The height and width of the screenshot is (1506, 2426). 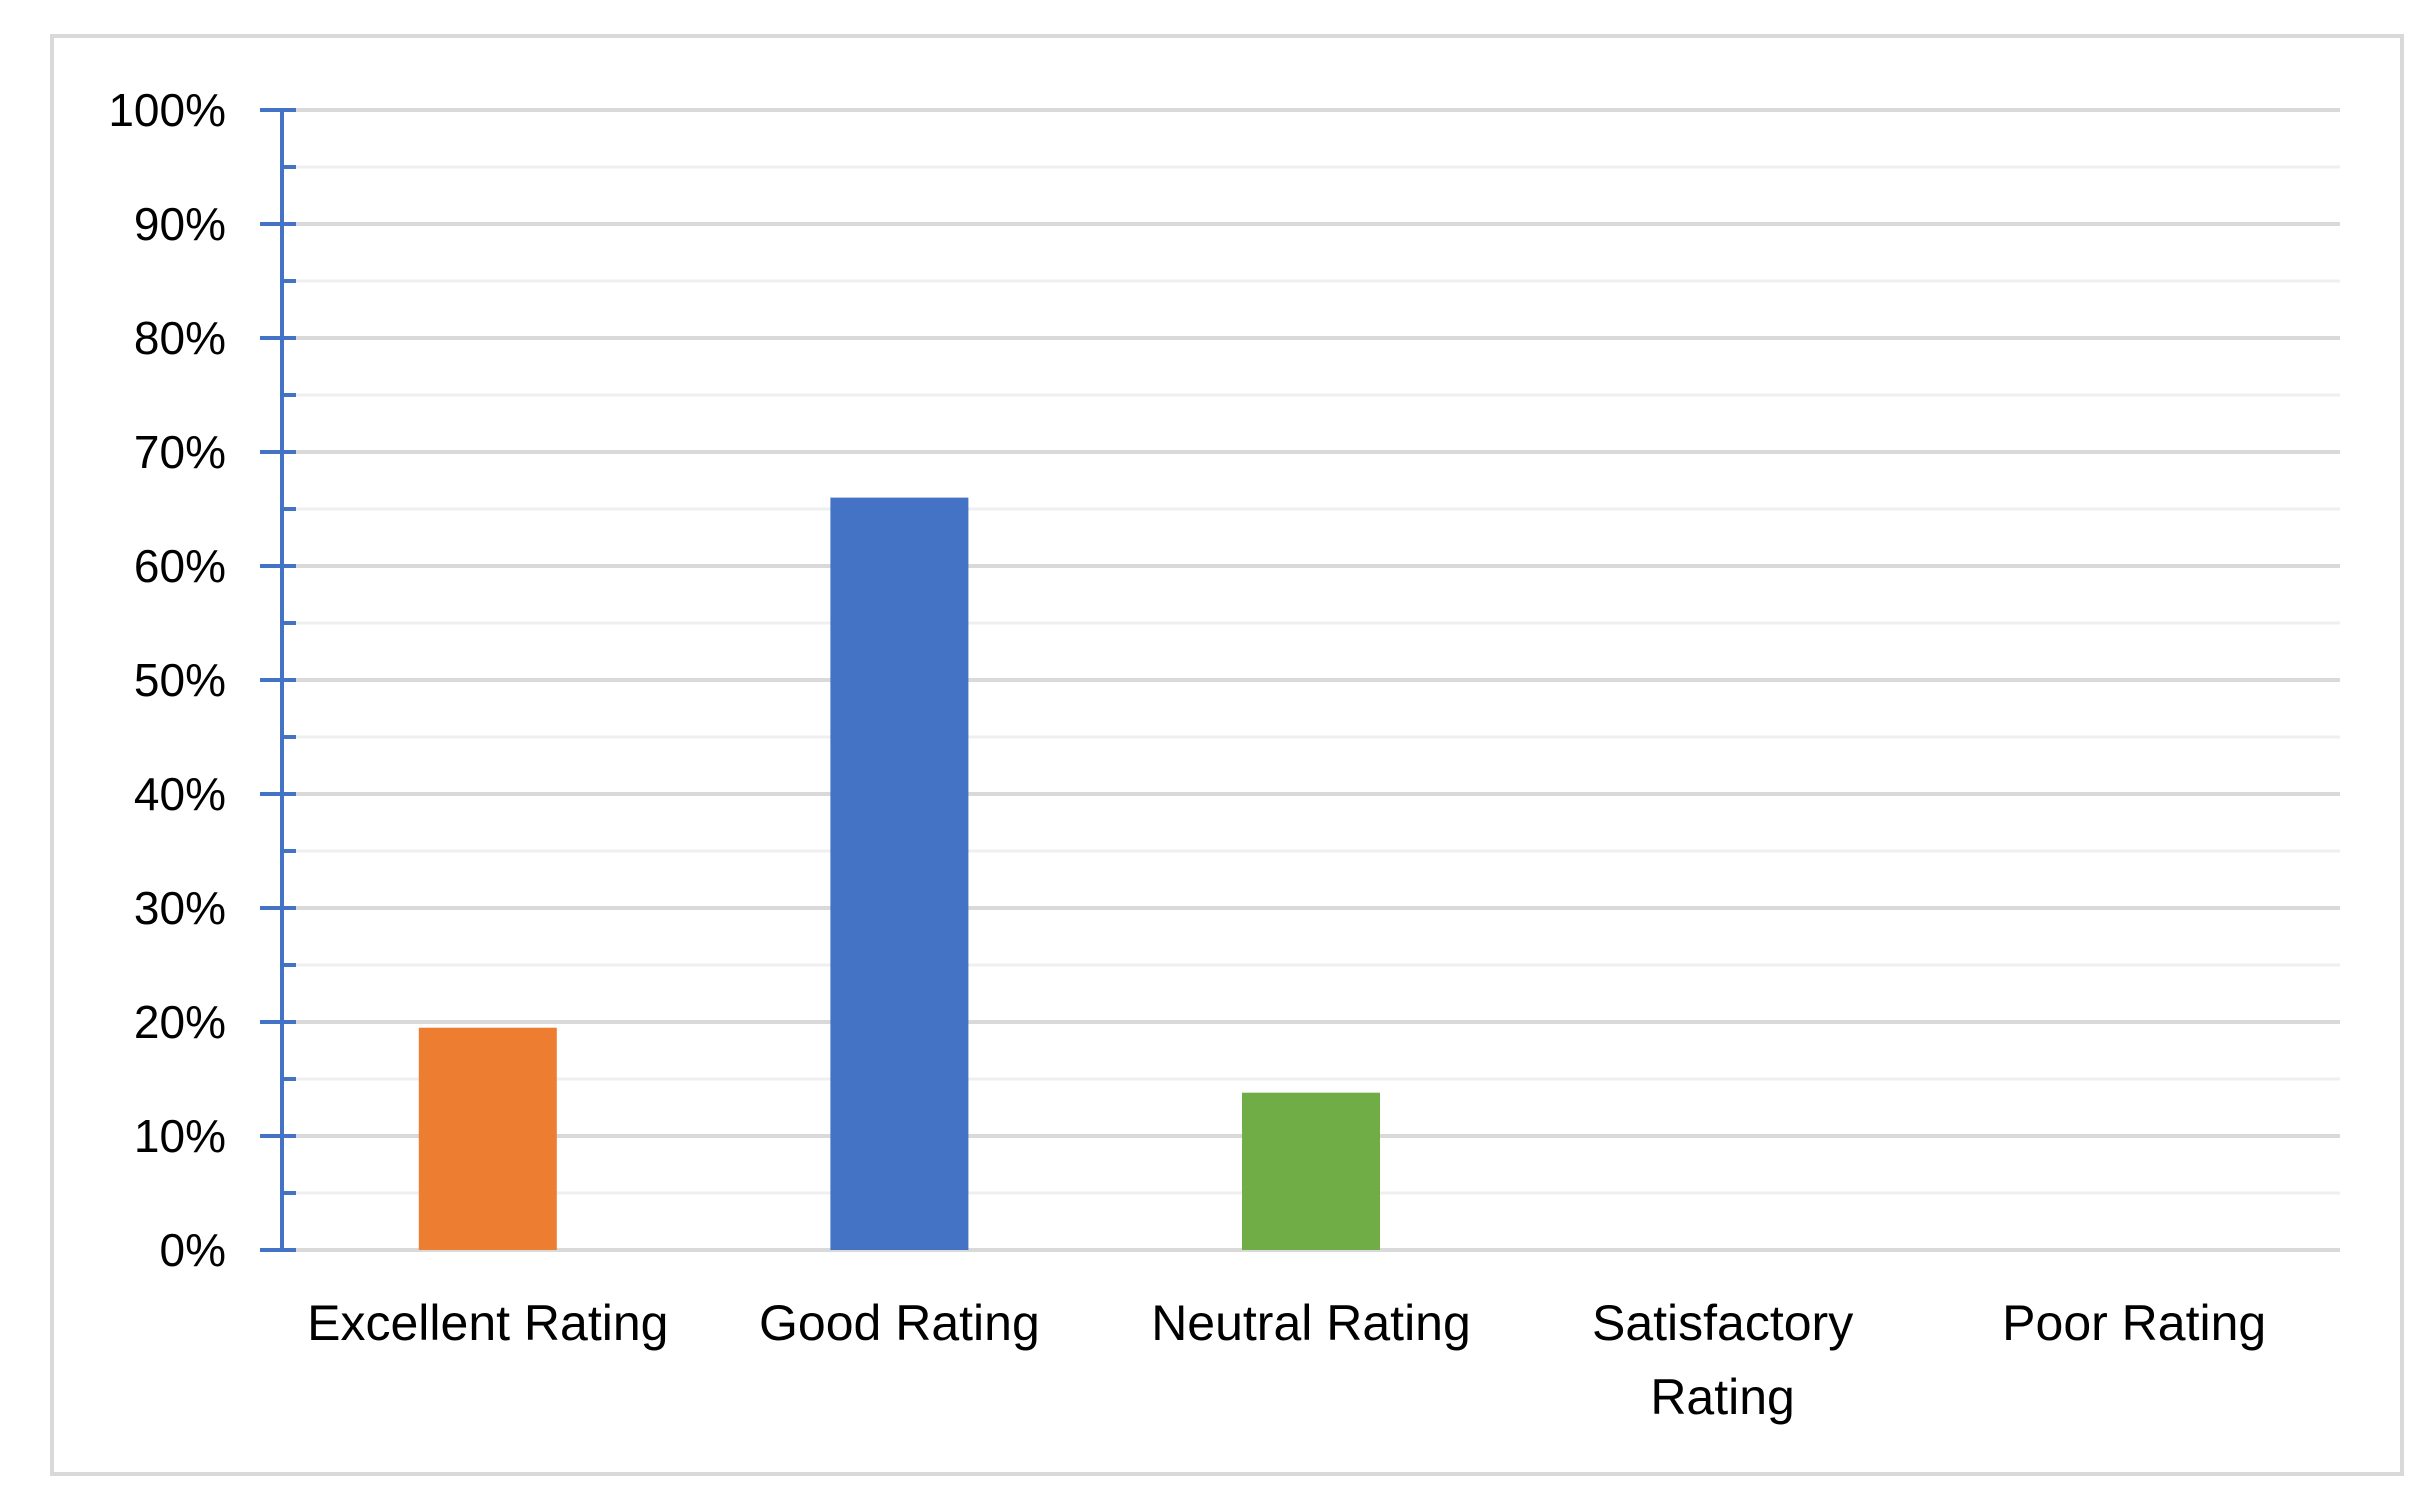 I want to click on y-tick-label: 0%, so click(x=193, y=1250).